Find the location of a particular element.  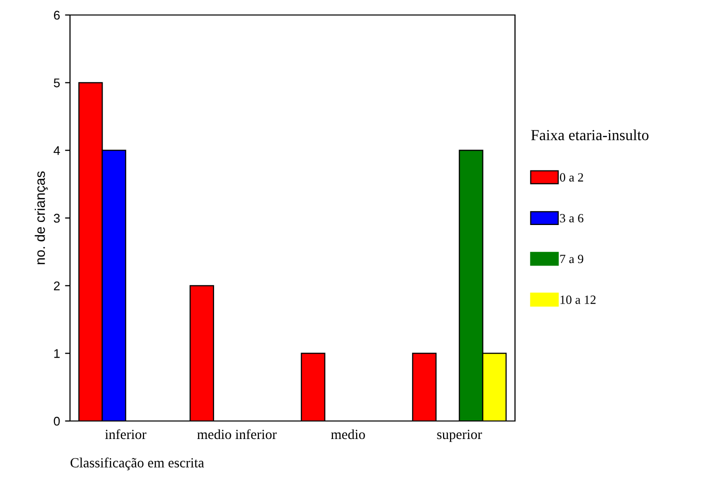

legend-label: 0 a 2 is located at coordinates (572, 177).